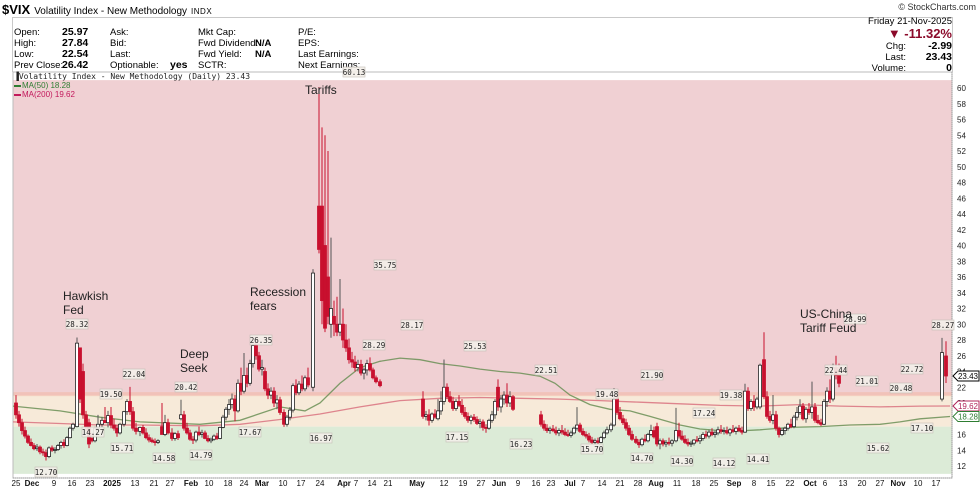  I want to click on chg-value: -2.99, so click(940, 46).